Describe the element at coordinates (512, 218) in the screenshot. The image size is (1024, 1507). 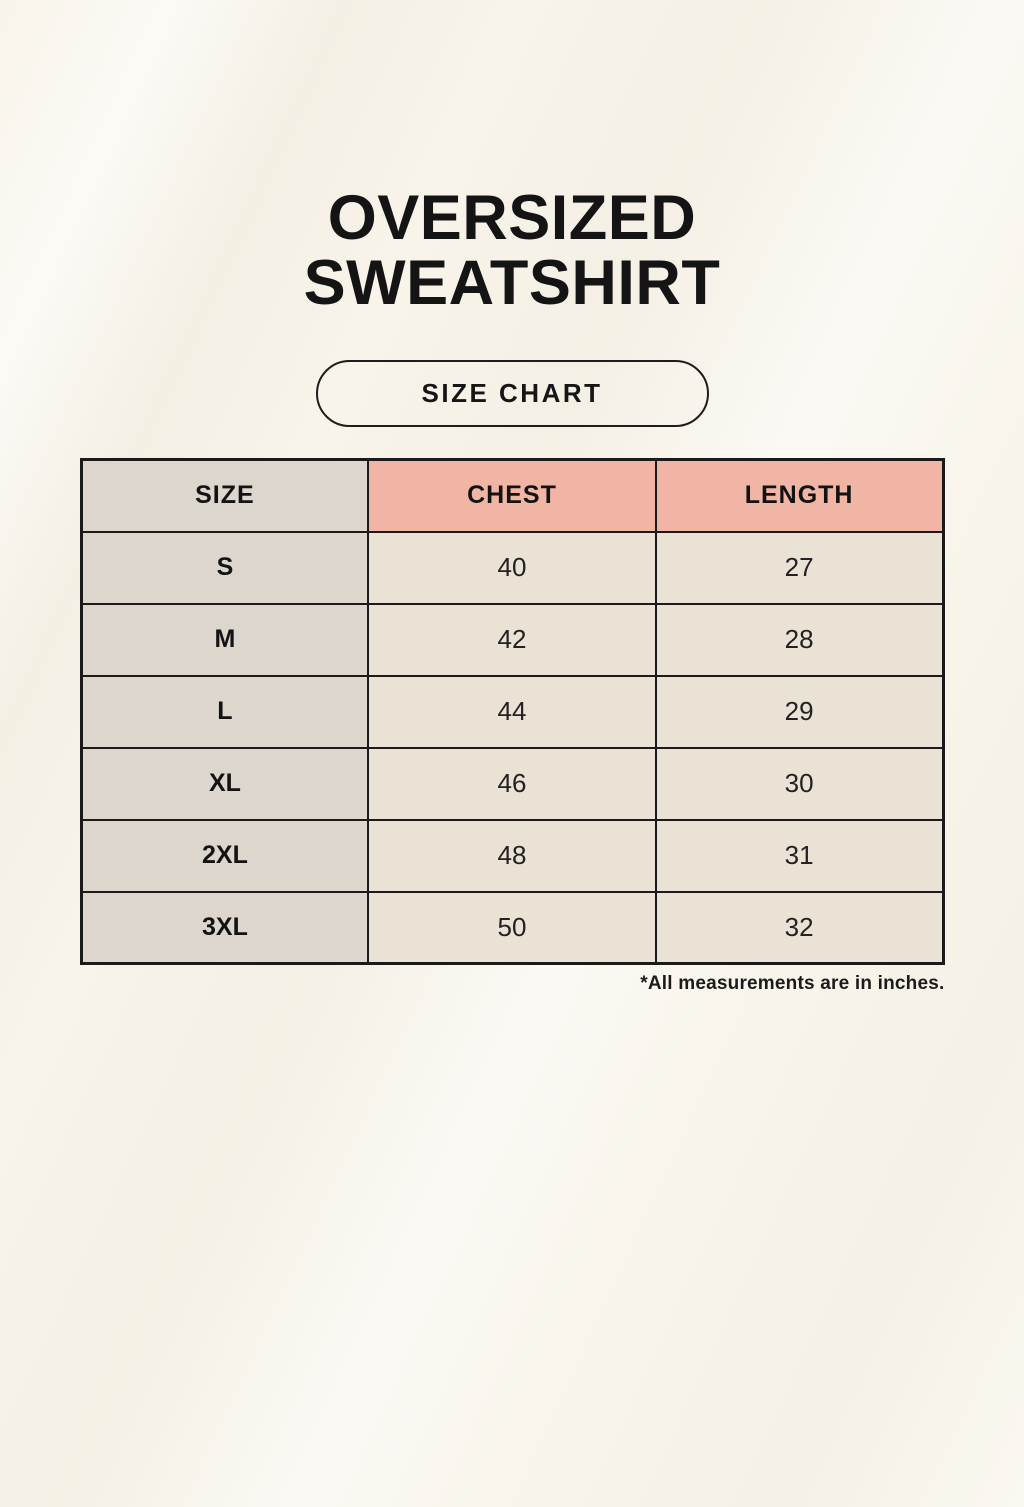
I see `product-title-line1: OVERSIZED` at that location.